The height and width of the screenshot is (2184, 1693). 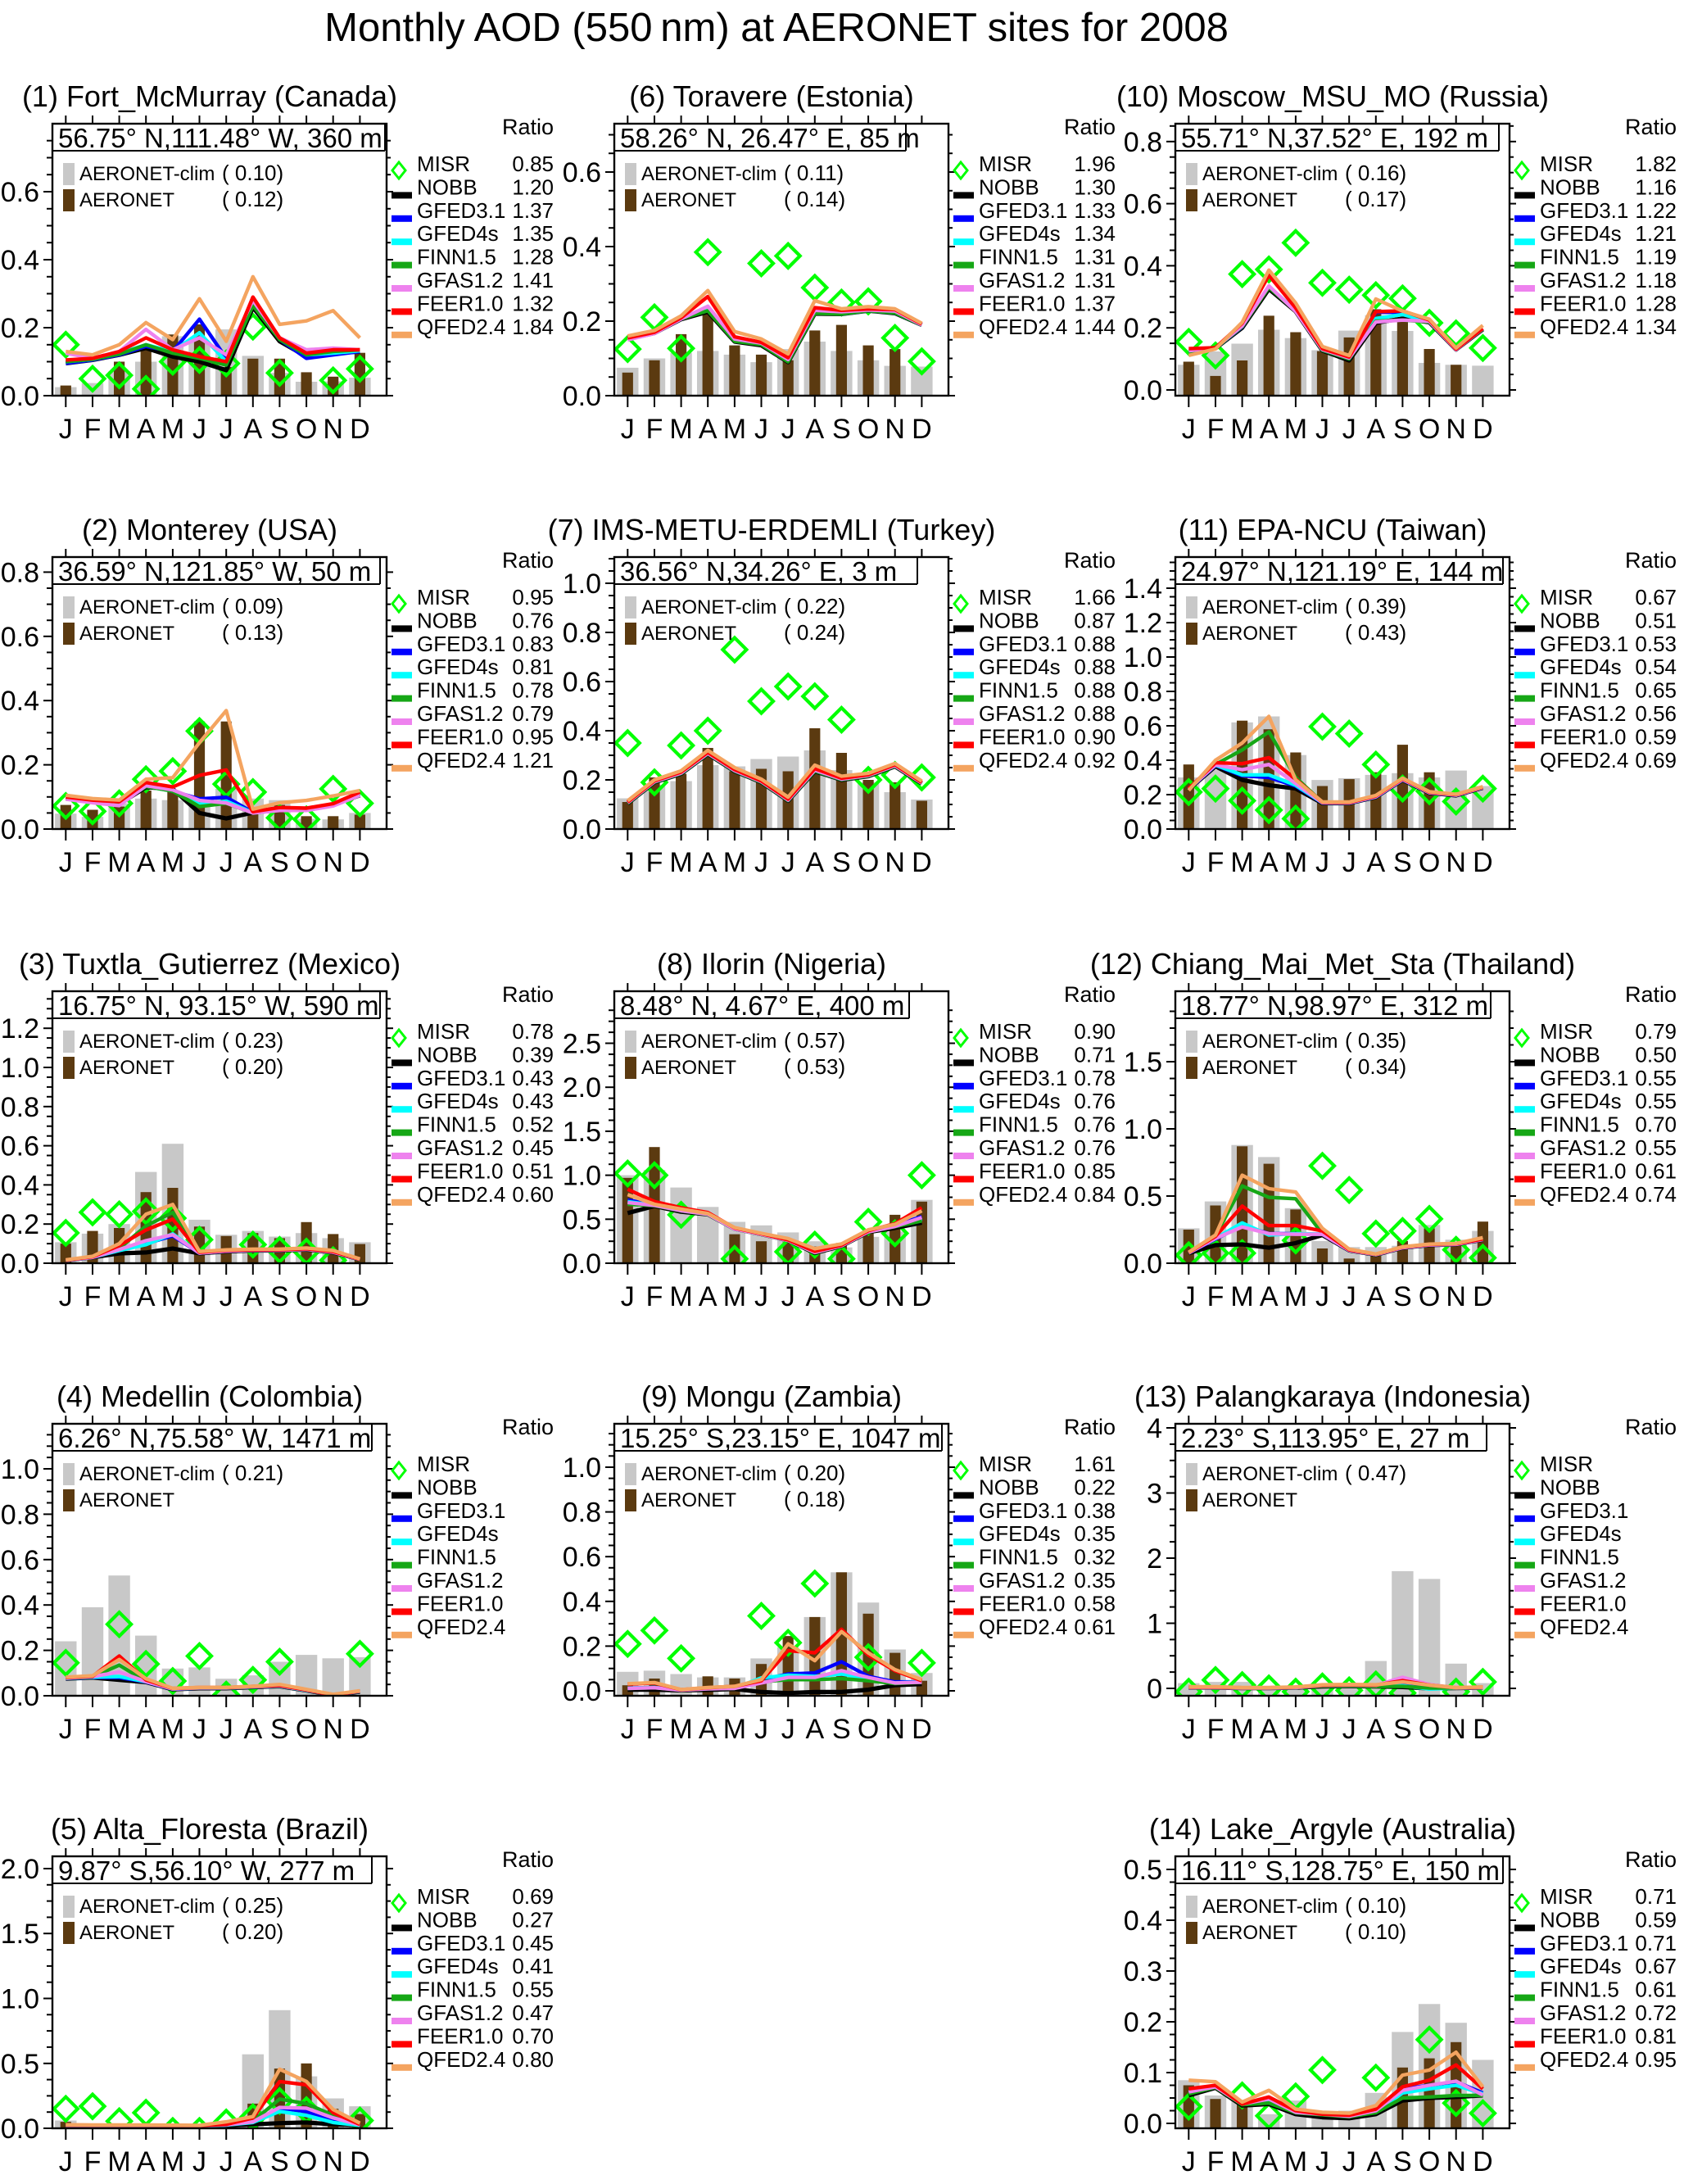 I want to click on svg-text: 0.53, so click(x=1656, y=644).